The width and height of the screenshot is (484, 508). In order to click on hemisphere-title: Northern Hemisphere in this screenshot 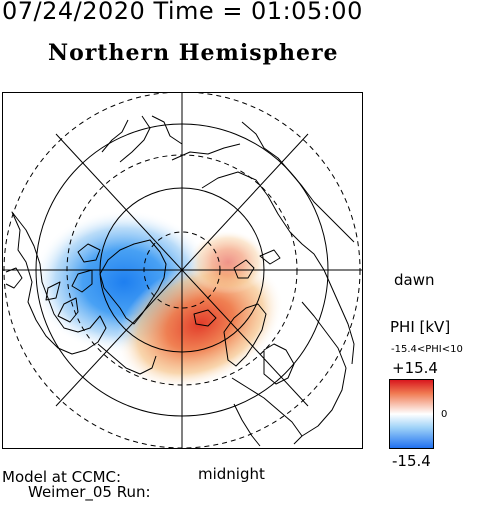, I will do `click(193, 53)`.